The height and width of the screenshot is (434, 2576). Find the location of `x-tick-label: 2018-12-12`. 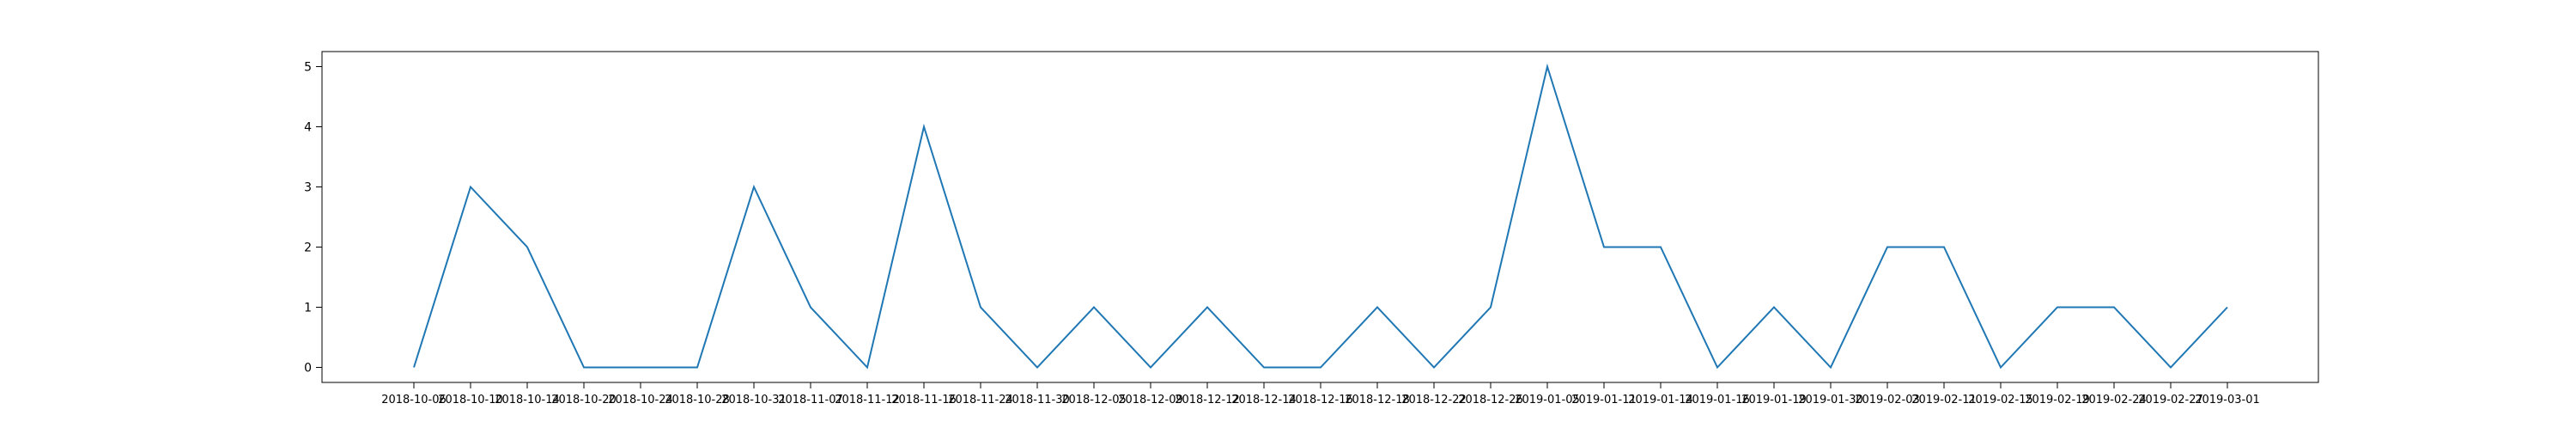

x-tick-label: 2018-12-12 is located at coordinates (1207, 400).